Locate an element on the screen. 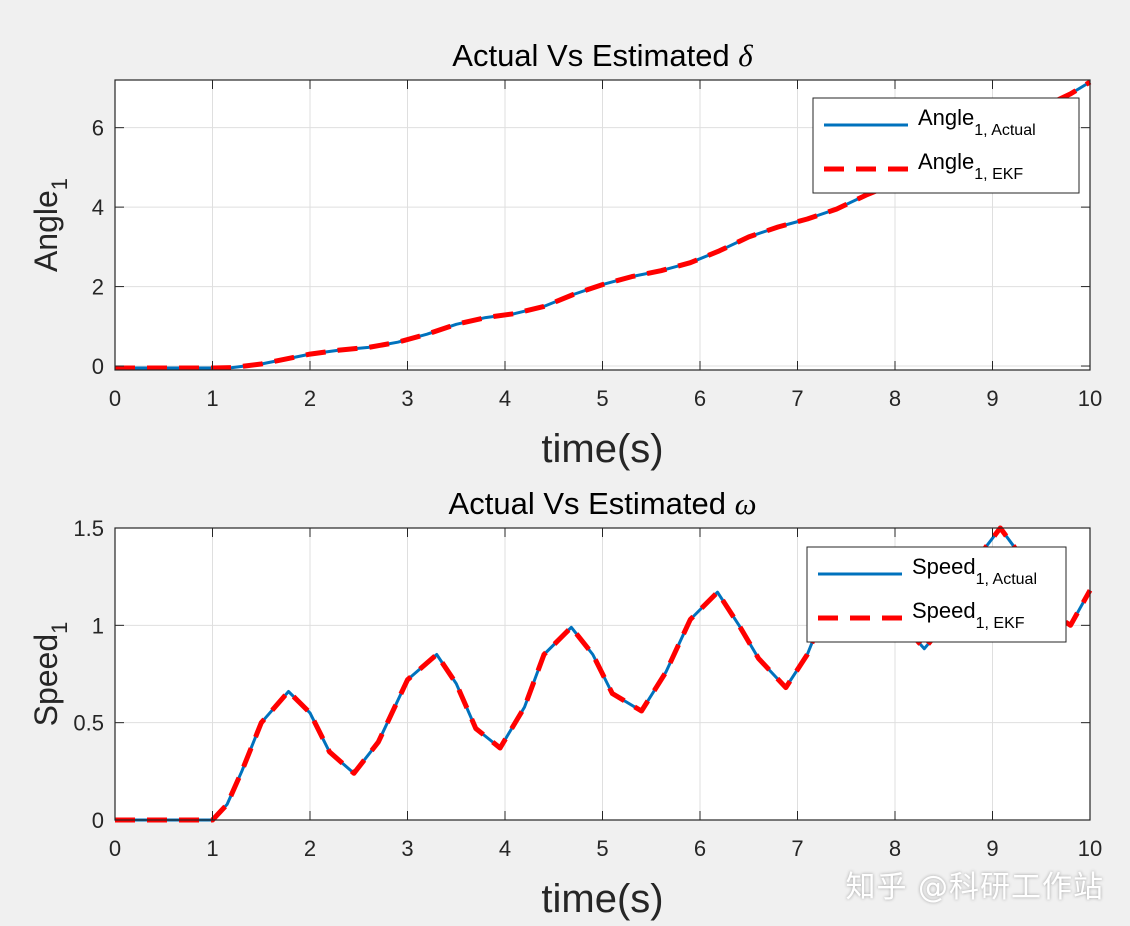  y-axis-label: Angle1 is located at coordinates (50, 225).